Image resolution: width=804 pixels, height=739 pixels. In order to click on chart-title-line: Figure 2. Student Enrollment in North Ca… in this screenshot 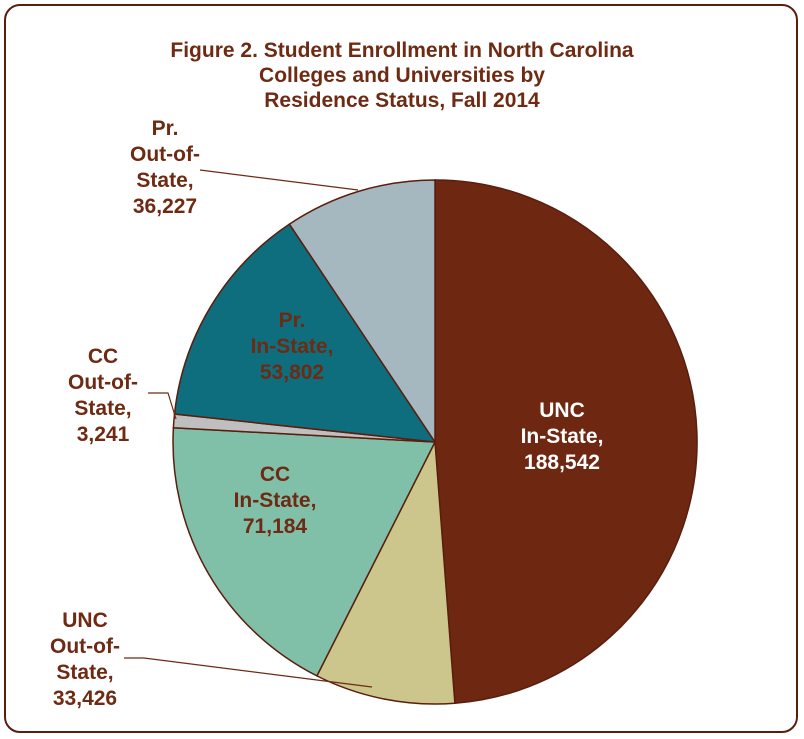, I will do `click(402, 50)`.